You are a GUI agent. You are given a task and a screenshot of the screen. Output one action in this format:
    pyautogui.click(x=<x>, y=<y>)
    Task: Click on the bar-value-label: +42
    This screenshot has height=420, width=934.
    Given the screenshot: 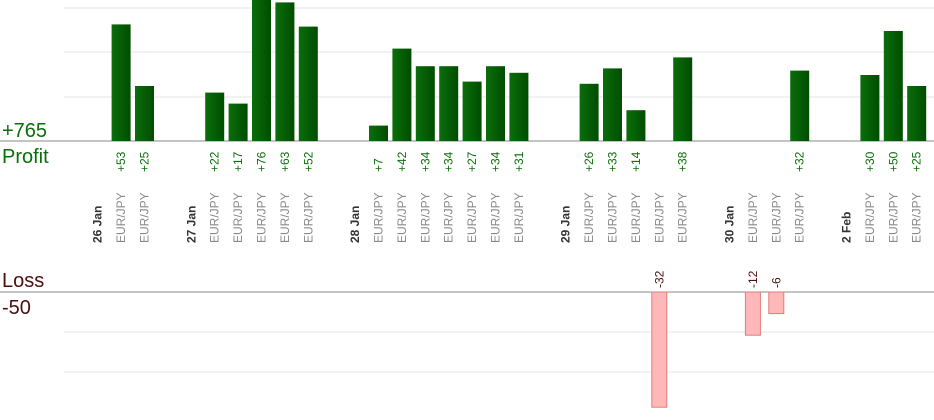 What is the action you would take?
    pyautogui.click(x=402, y=161)
    